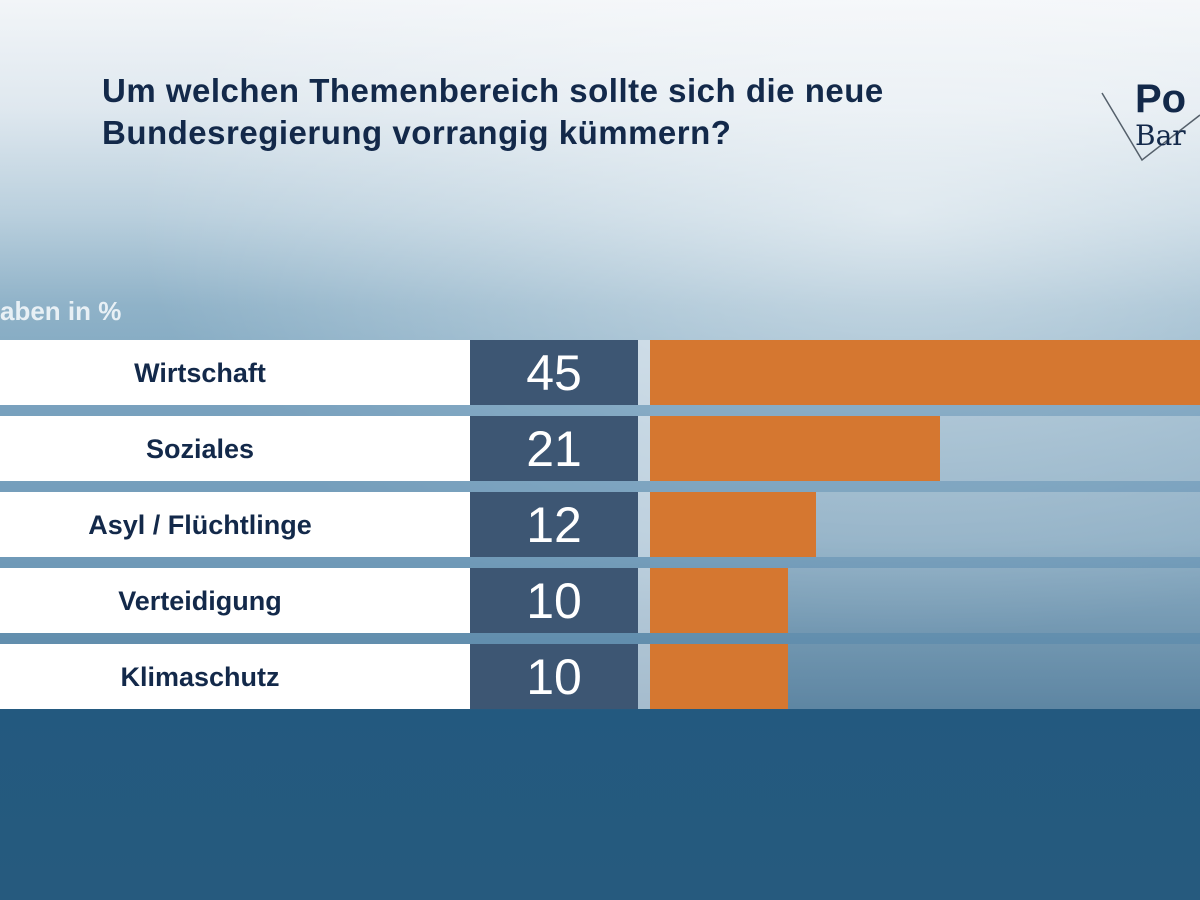  What do you see at coordinates (235, 372) in the screenshot?
I see `category-label: Wirtschaft` at bounding box center [235, 372].